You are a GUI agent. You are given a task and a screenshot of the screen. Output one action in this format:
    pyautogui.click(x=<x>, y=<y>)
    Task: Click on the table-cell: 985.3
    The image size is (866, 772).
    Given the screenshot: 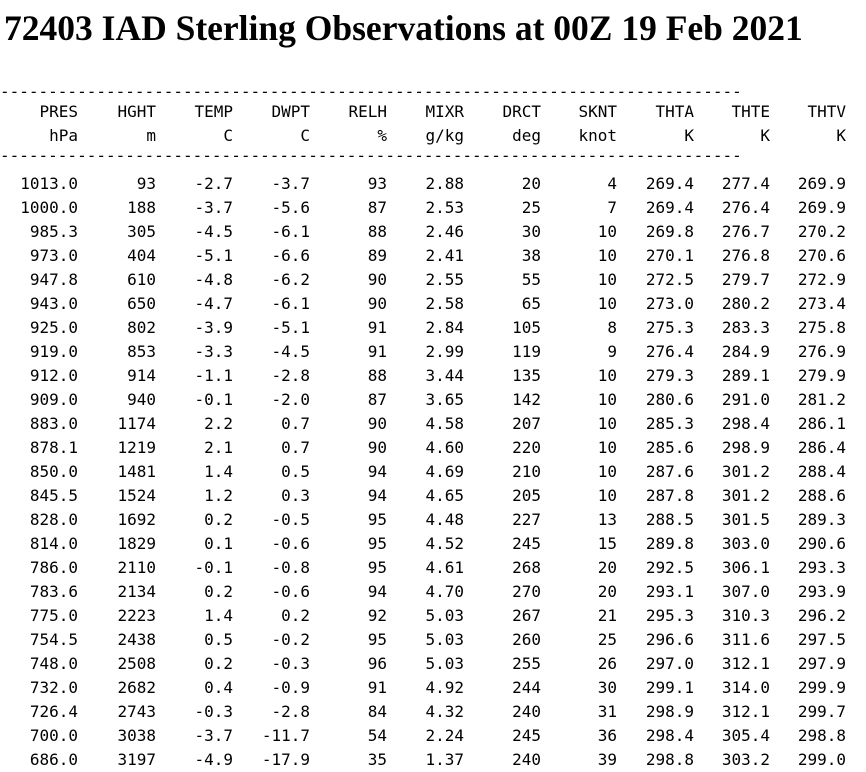 What is the action you would take?
    pyautogui.click(x=53, y=231)
    